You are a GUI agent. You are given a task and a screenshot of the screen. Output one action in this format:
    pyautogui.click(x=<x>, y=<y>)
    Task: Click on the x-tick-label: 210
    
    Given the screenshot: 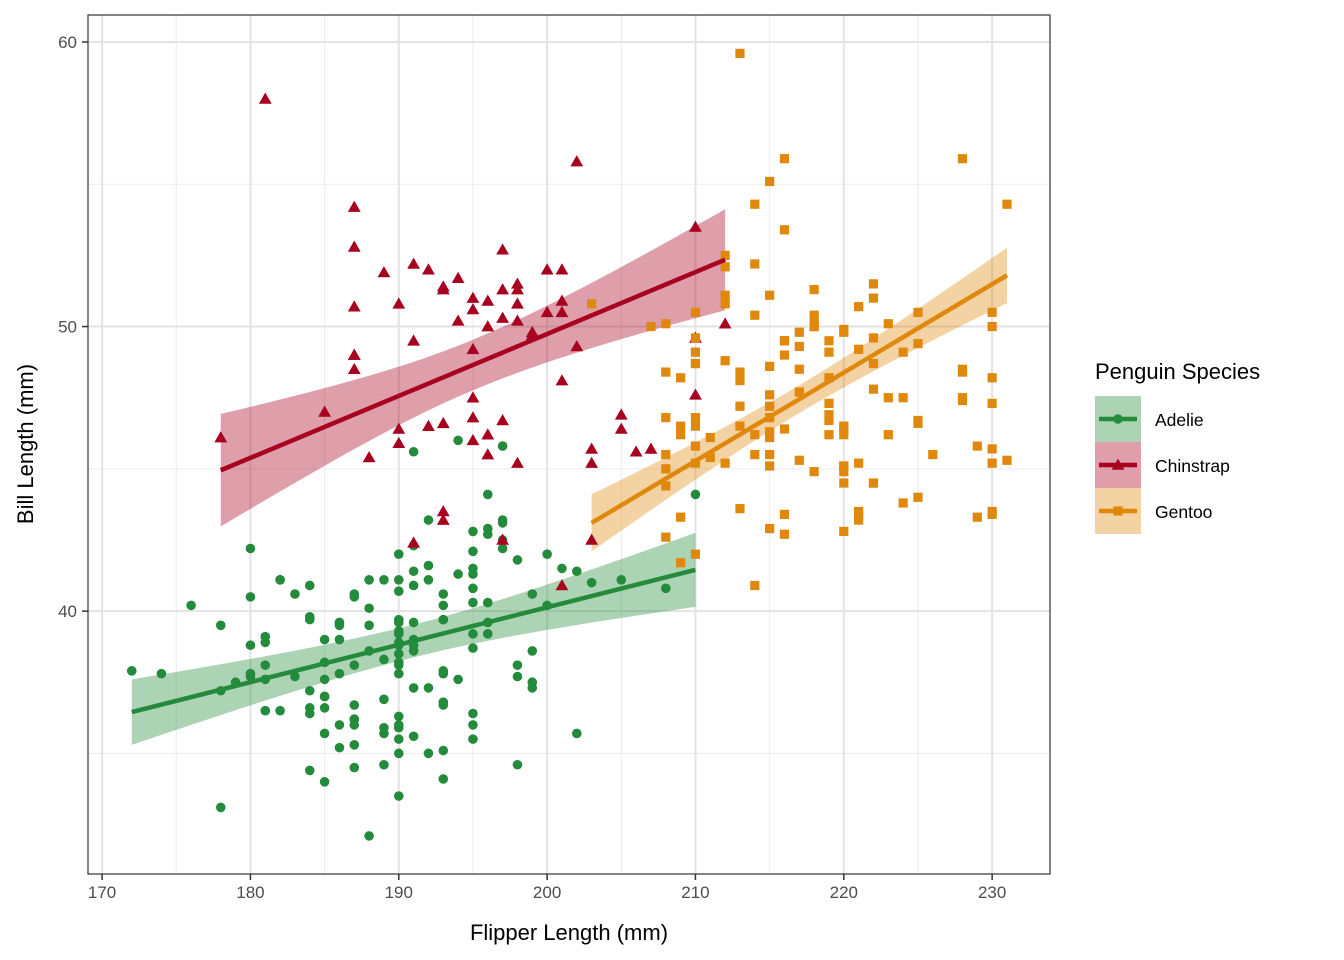 What is the action you would take?
    pyautogui.click(x=695, y=892)
    